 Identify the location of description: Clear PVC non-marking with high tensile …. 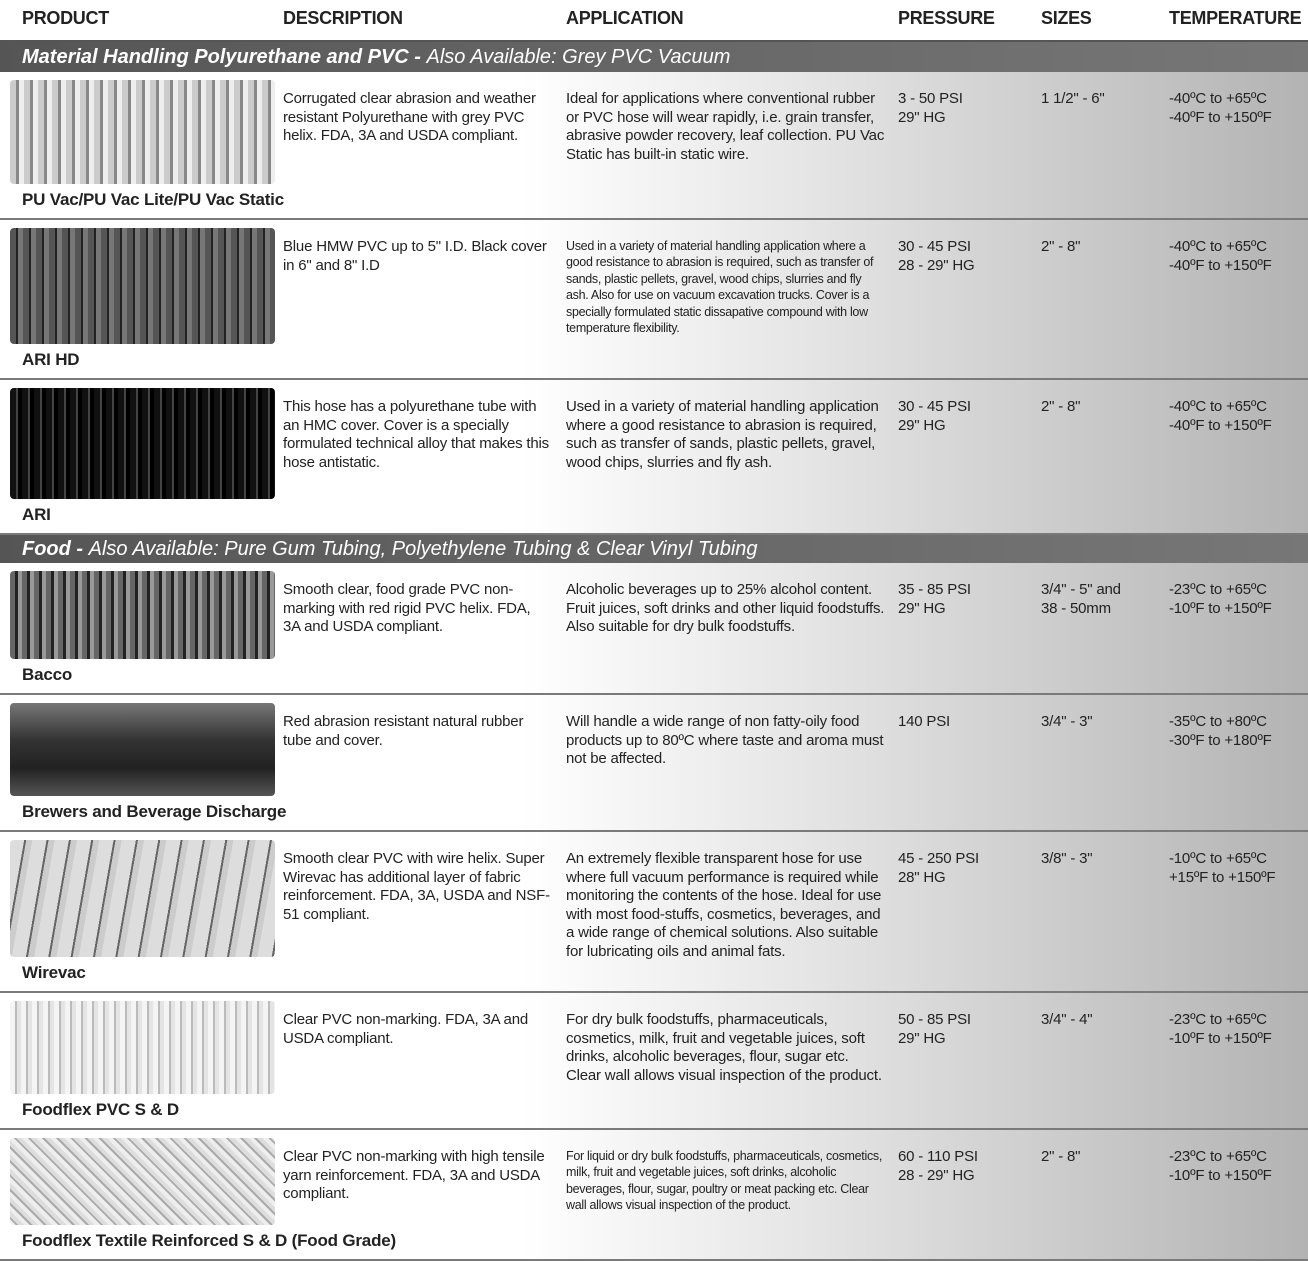
(414, 1175).